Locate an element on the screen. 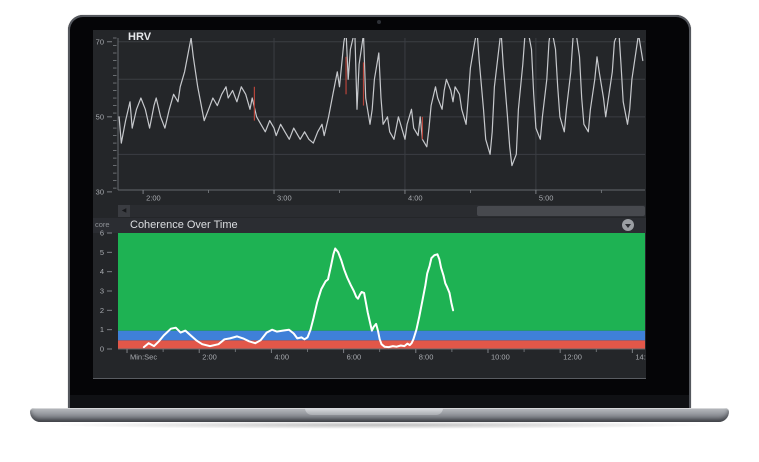 This screenshot has height=462, width=759. y-tick-label: 50 is located at coordinates (100, 116).